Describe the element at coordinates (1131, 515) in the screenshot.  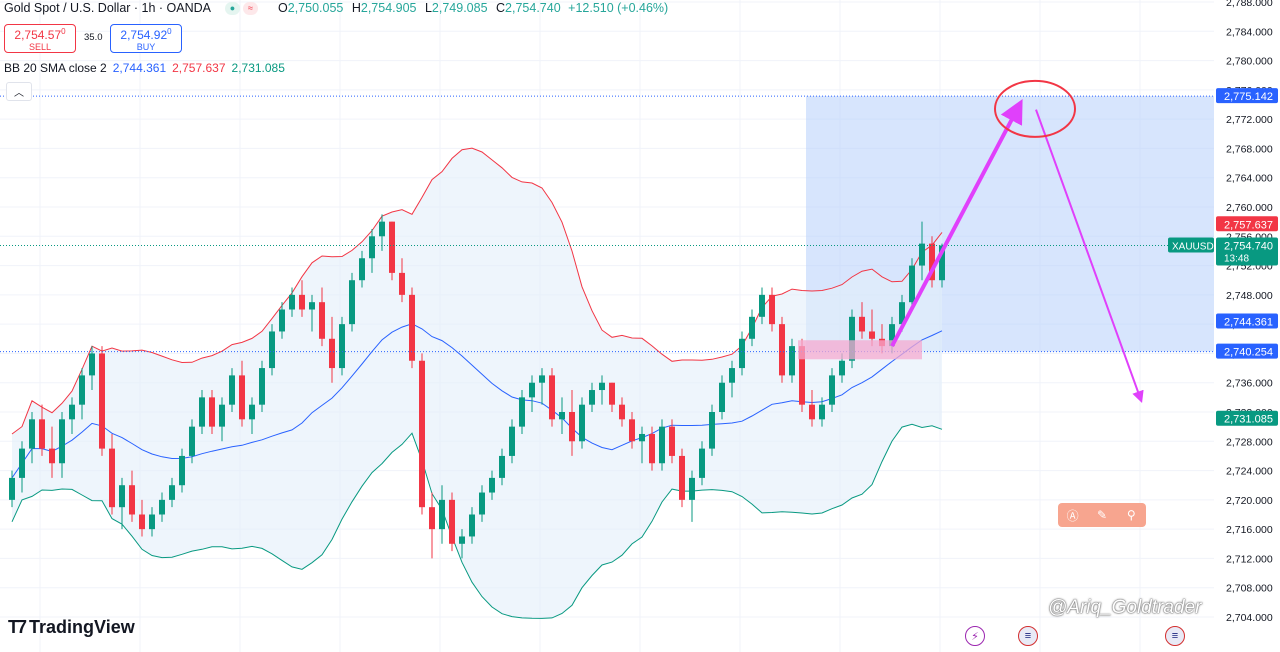
I see `search-icon: ⚲` at that location.